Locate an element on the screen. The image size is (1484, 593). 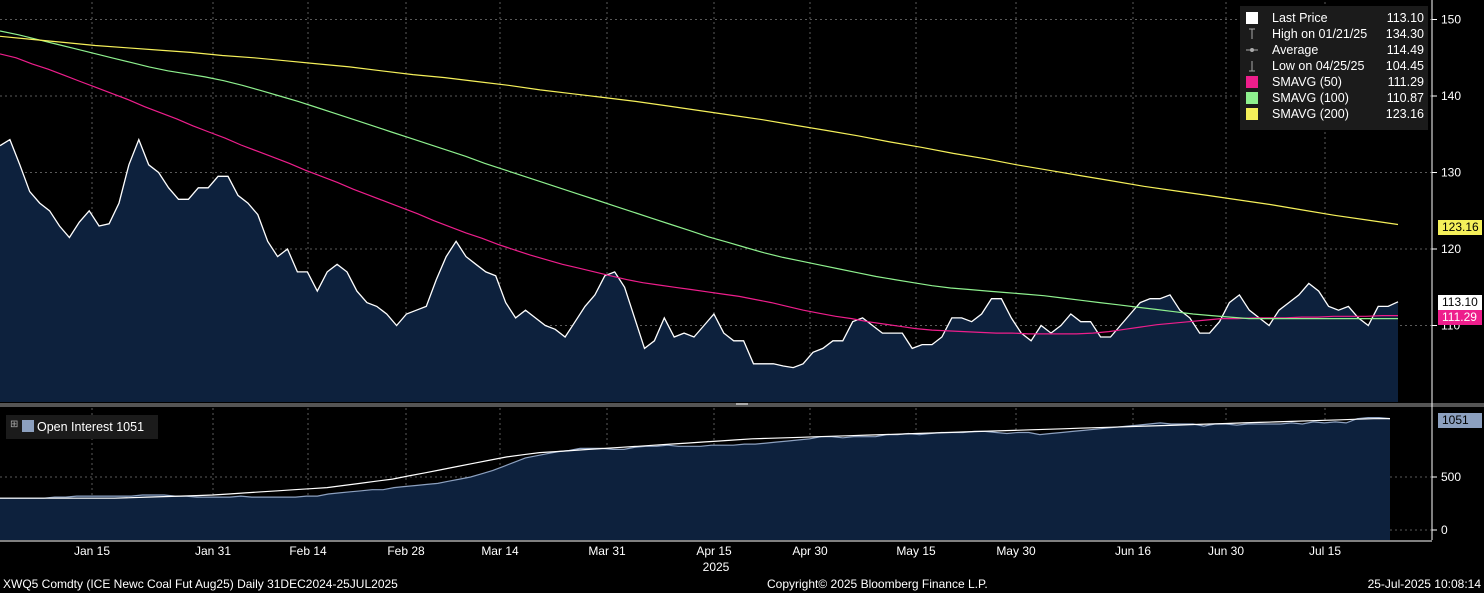
legend-item-average: Average 114.49 is located at coordinates (1336, 50).